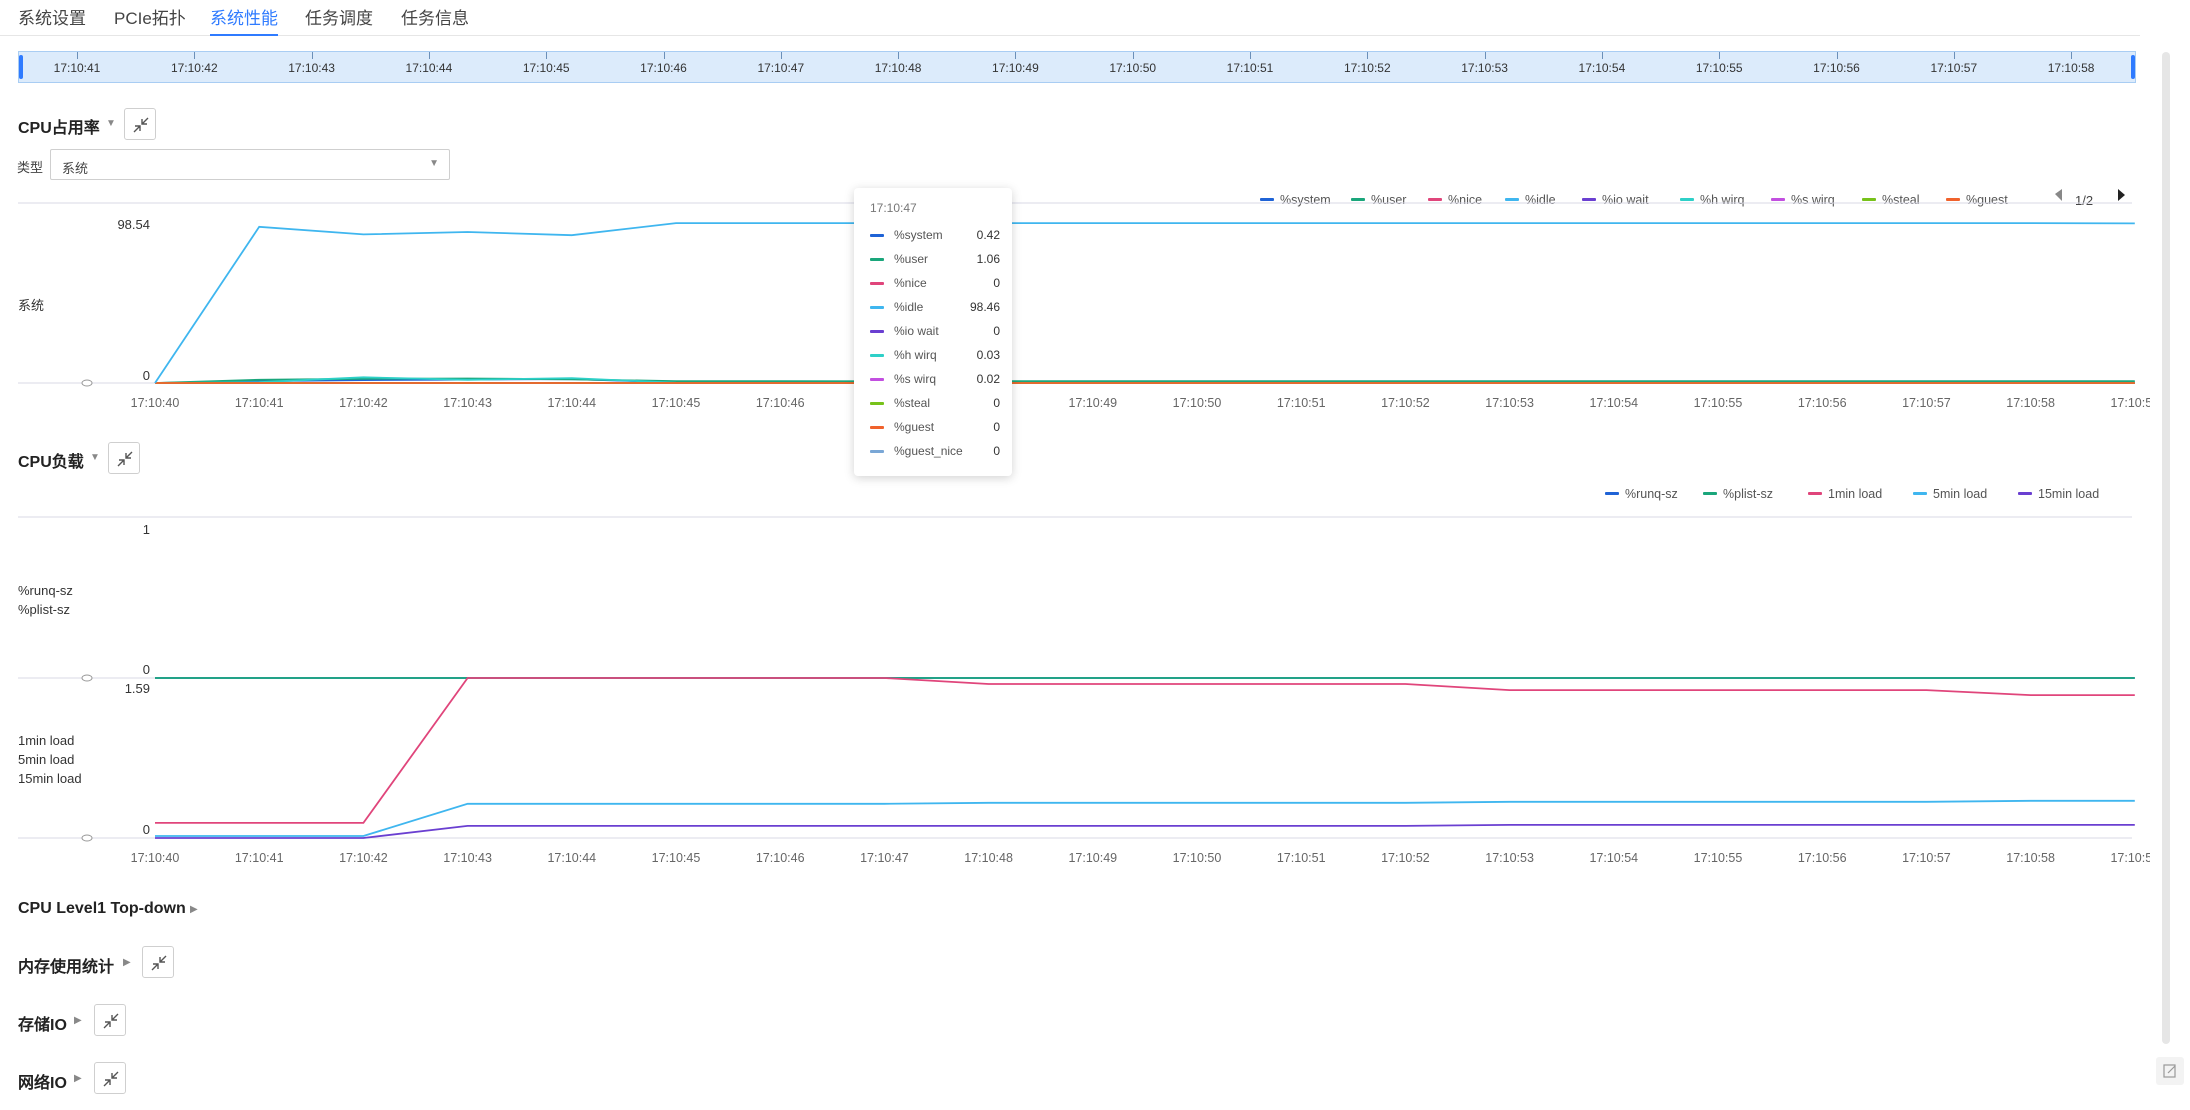  Describe the element at coordinates (1748, 494) in the screenshot. I see `legend-label: %plist-sz` at that location.